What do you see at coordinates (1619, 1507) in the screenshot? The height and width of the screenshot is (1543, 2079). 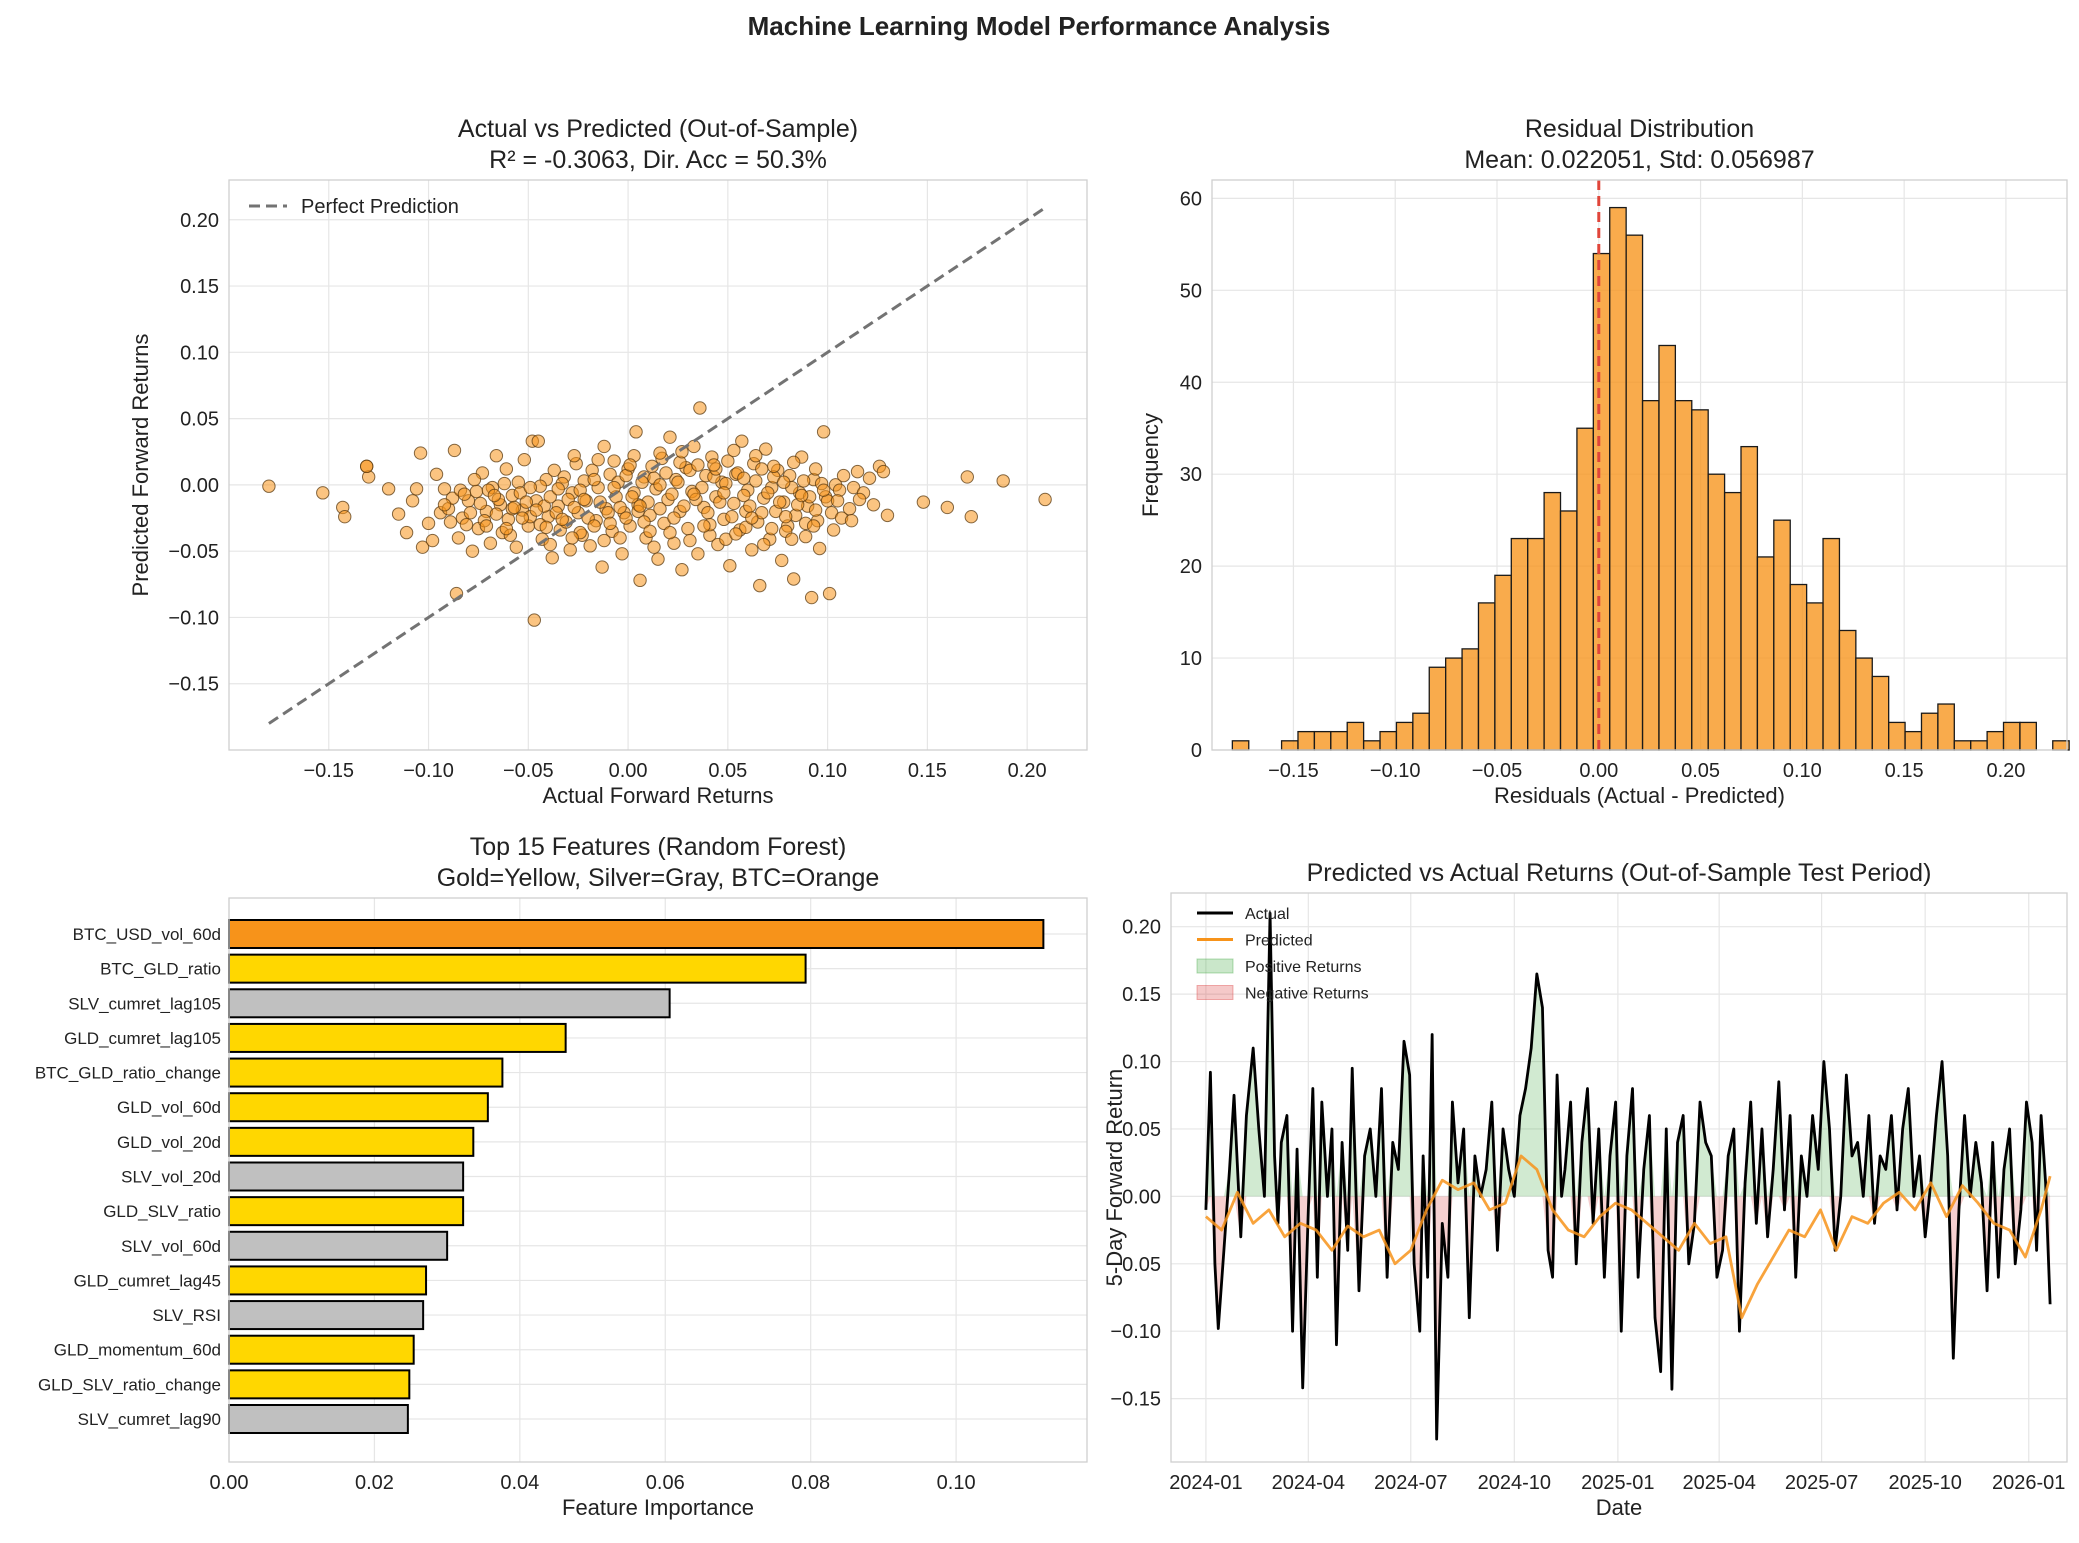 I see `x-axis-label: Date` at bounding box center [1619, 1507].